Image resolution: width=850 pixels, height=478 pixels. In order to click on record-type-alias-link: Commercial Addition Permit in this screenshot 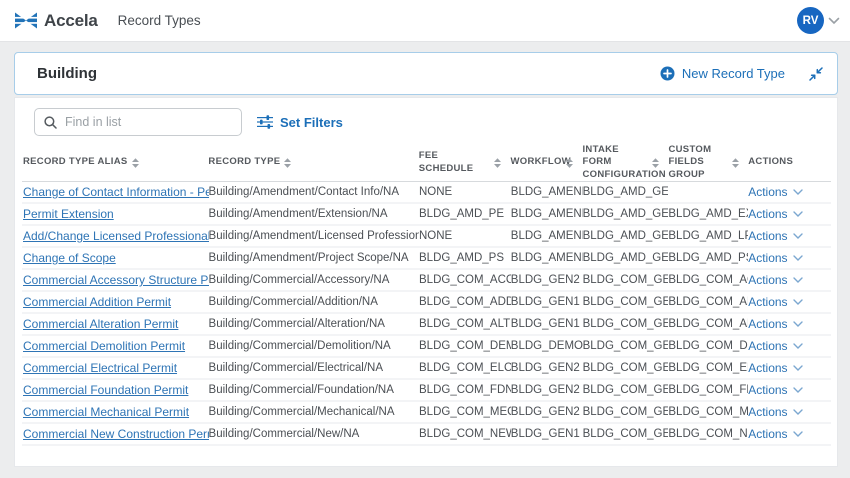, I will do `click(97, 302)`.